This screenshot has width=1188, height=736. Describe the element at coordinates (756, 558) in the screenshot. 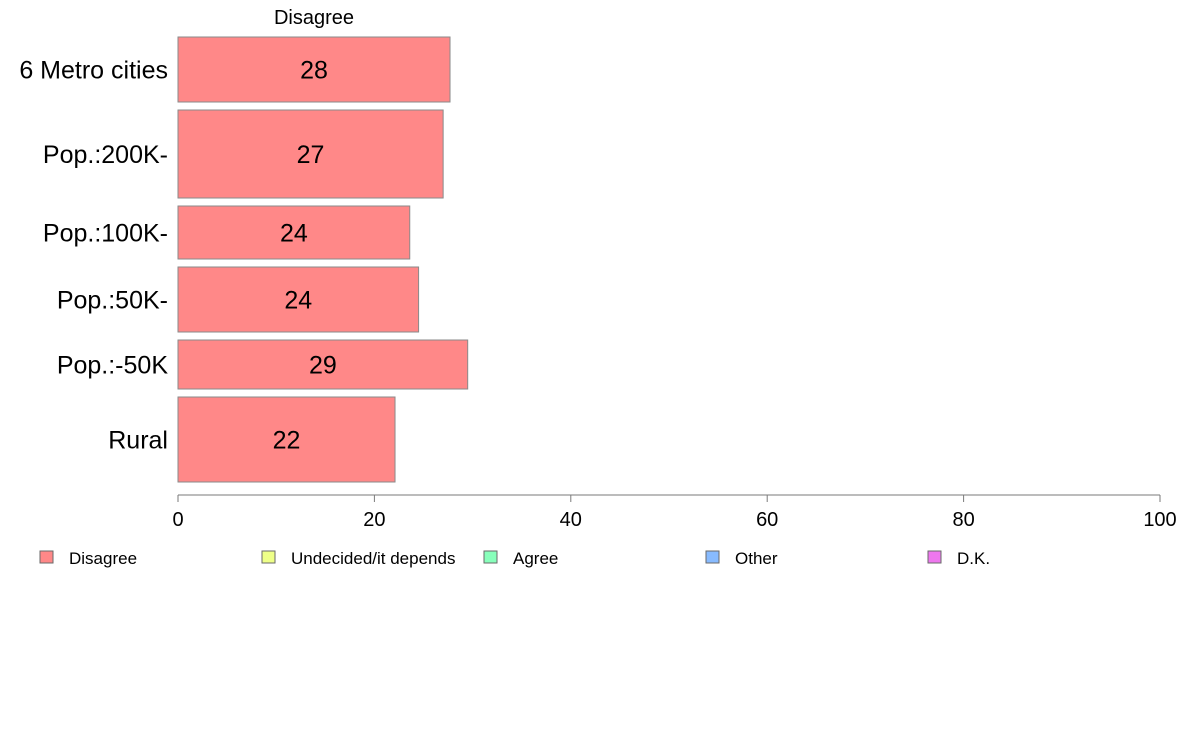

I see `legend-label: Other` at that location.